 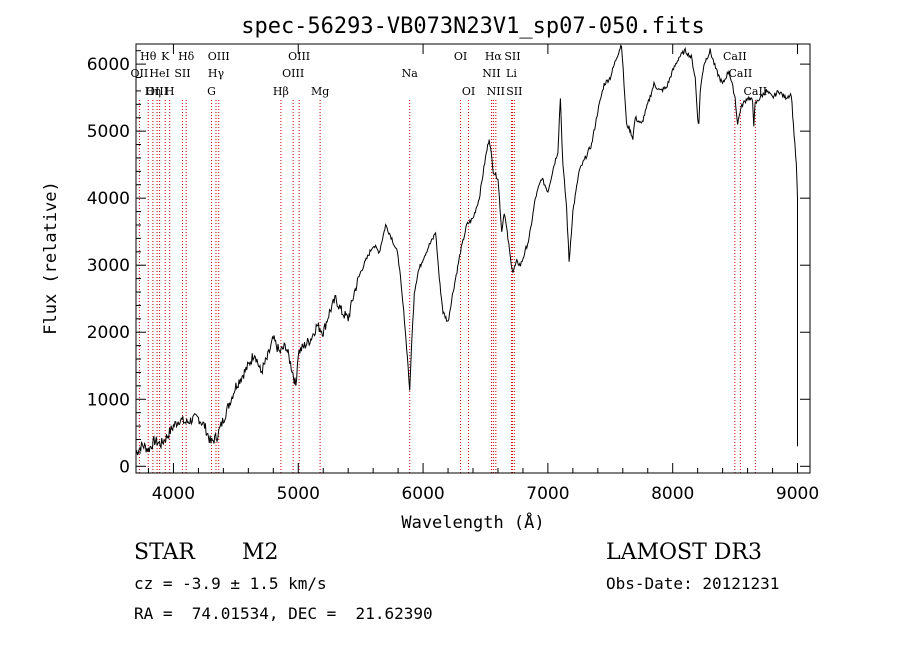 I want to click on x-tick-label: 7000, so click(x=547, y=494).